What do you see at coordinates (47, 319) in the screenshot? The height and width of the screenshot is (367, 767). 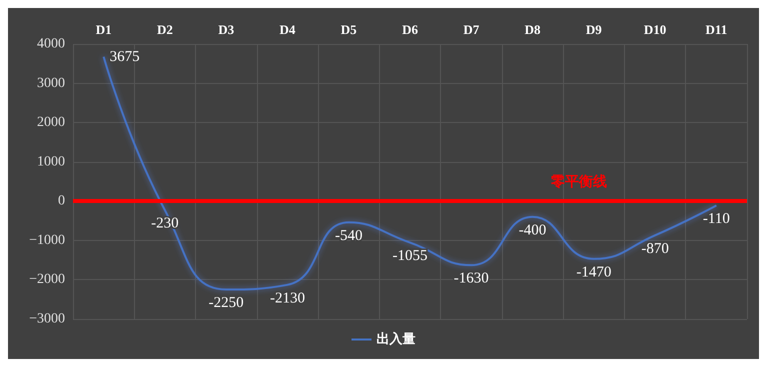 I see `y-tick-label: −3000` at bounding box center [47, 319].